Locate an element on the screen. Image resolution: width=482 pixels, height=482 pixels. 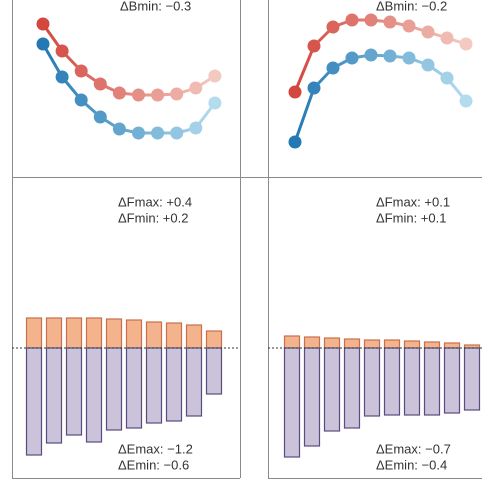
annotation: ΔFmax: +0.4 is located at coordinates (155, 201).